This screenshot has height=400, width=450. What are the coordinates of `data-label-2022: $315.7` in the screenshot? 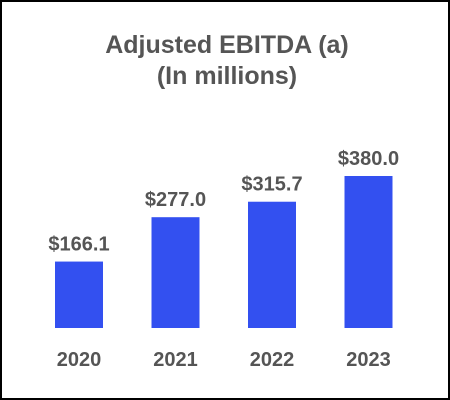 It's located at (271, 185).